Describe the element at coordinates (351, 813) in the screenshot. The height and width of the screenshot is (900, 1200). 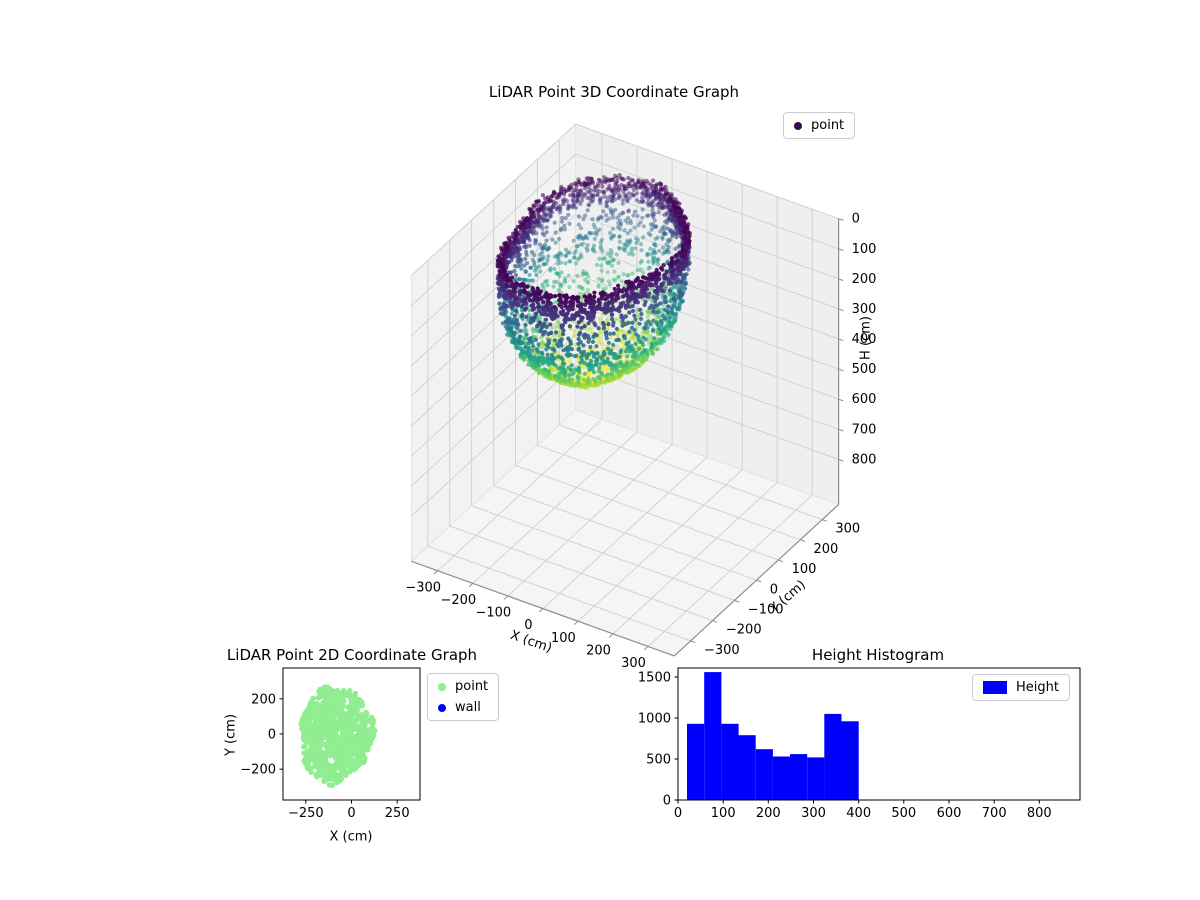
I see `x-tick-label: 0` at that location.